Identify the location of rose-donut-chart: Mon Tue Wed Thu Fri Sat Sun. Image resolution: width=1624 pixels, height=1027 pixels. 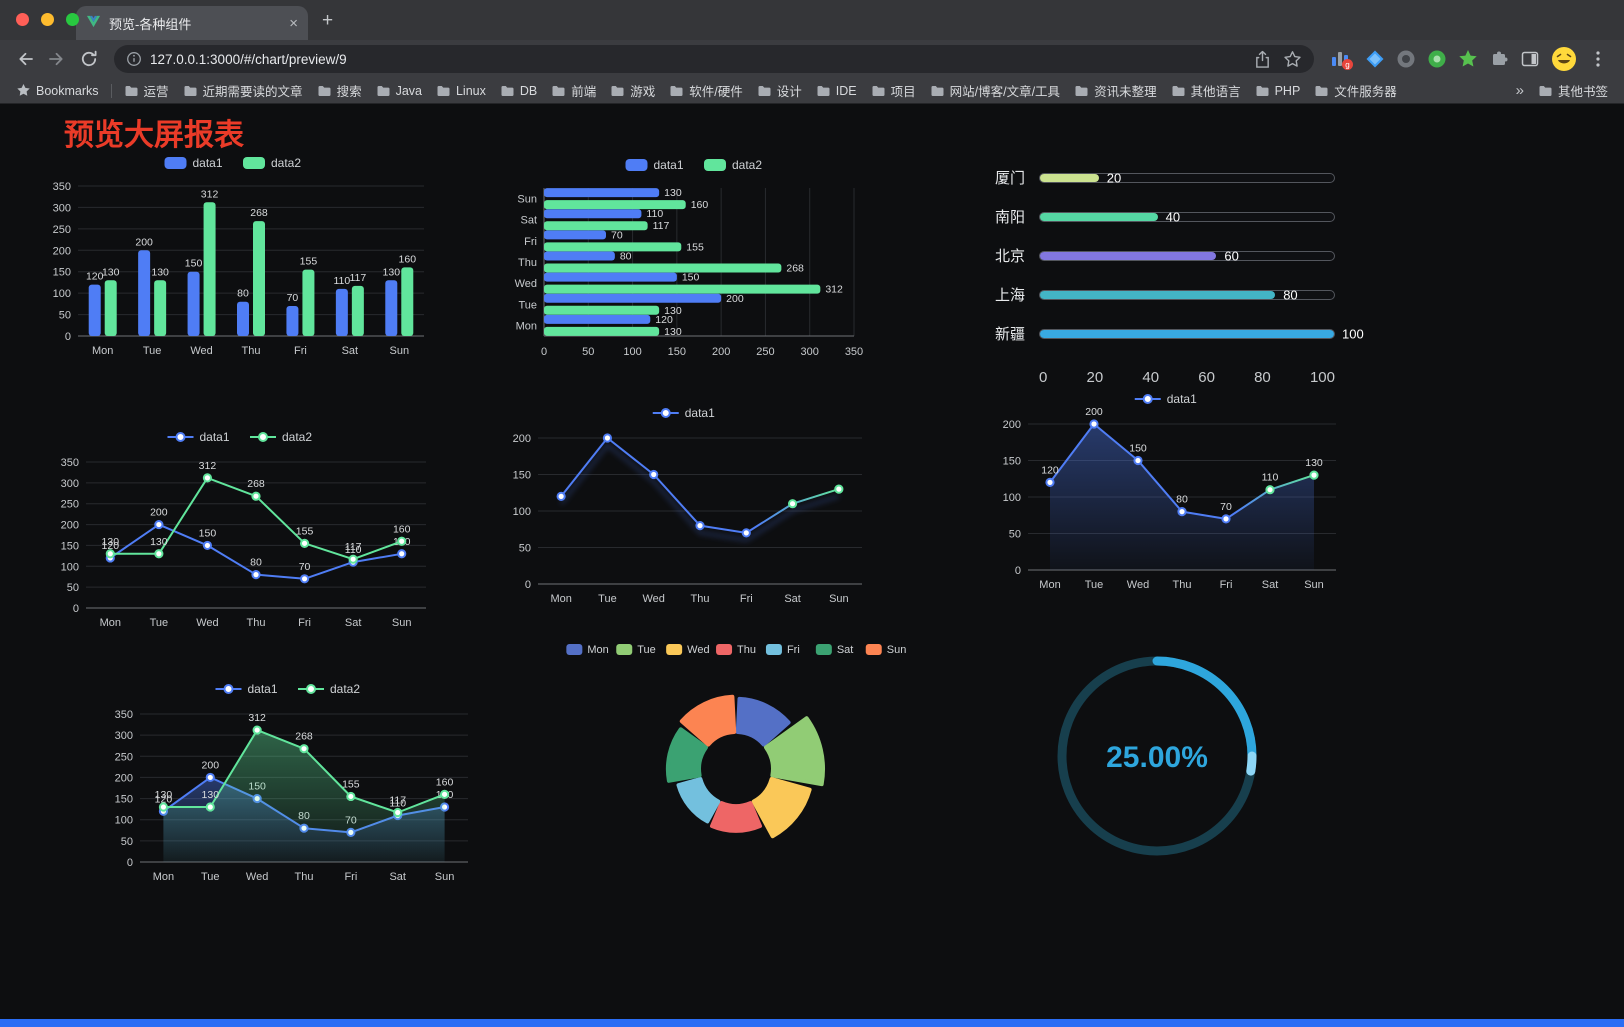
(736, 756).